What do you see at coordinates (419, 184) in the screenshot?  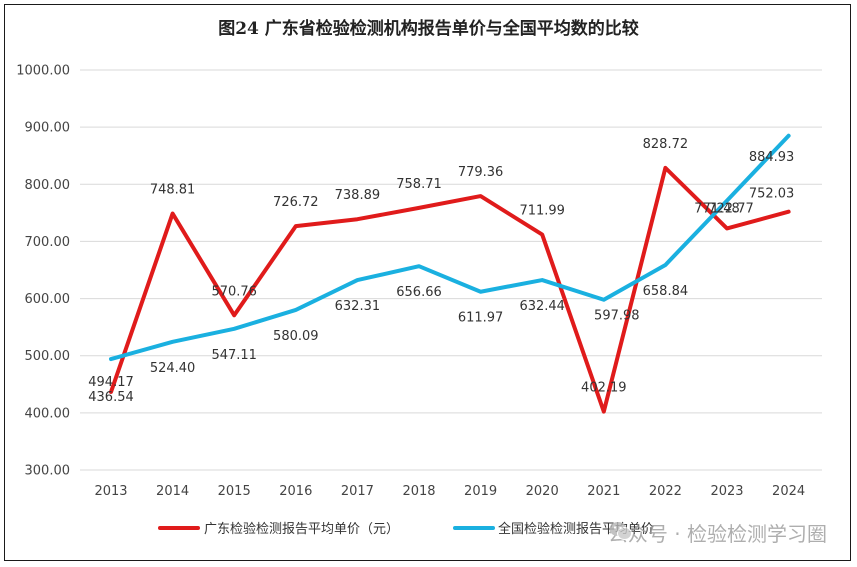 I see `data-label: 758.71` at bounding box center [419, 184].